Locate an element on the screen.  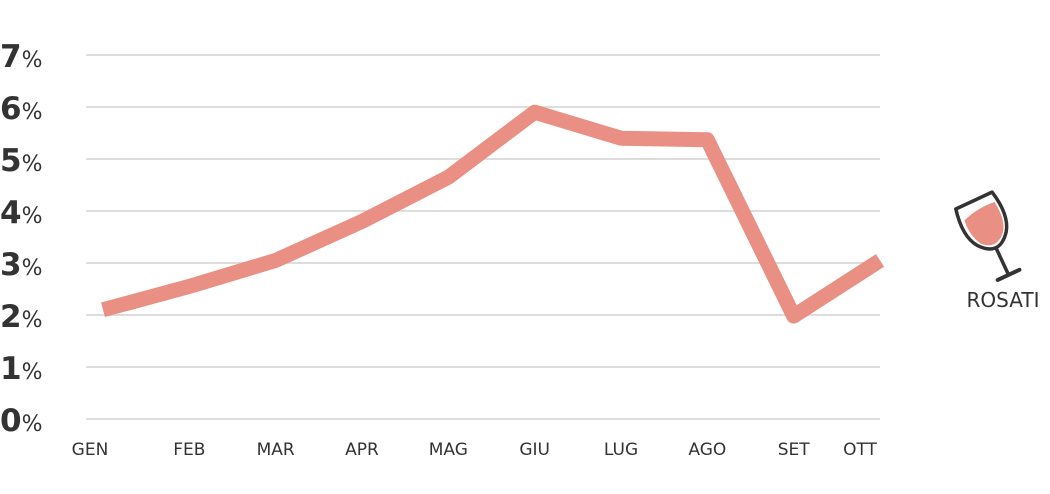
y-tick-label: 3% is located at coordinates (21, 265).